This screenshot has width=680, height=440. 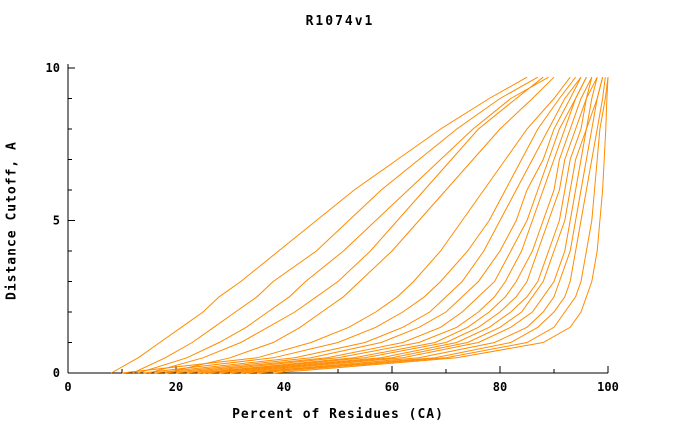 I want to click on x-tick-label: 80, so click(x=500, y=387).